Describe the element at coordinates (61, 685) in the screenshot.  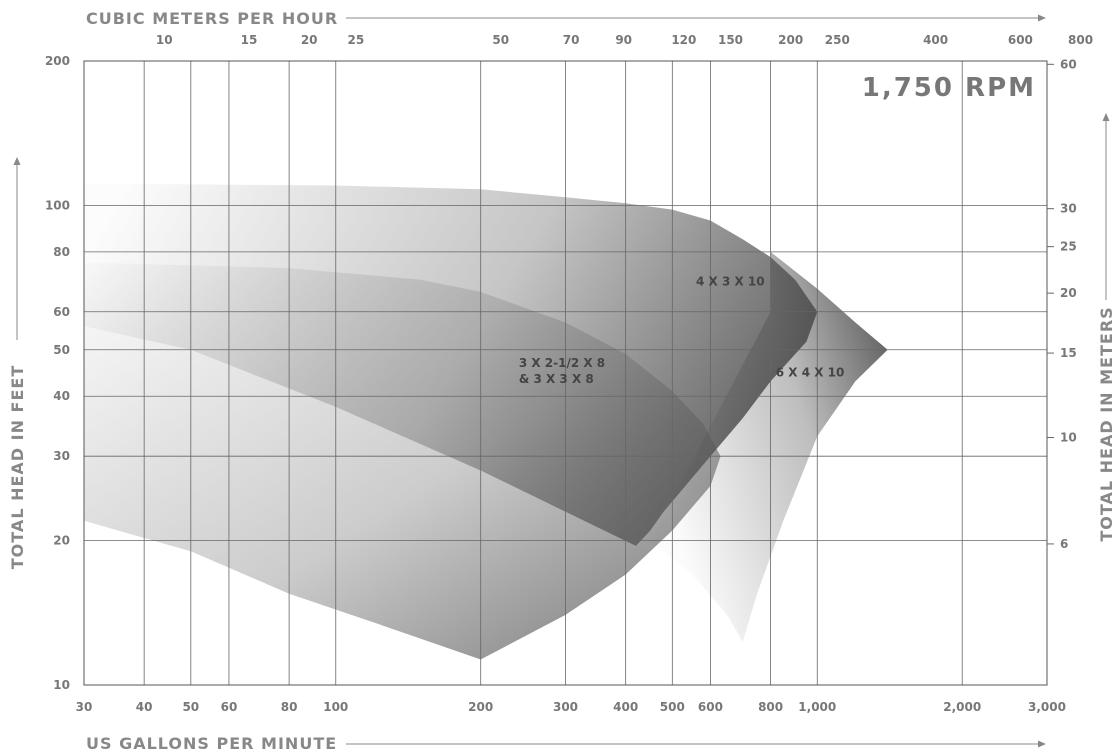
I see `y-tick-label: 10` at that location.